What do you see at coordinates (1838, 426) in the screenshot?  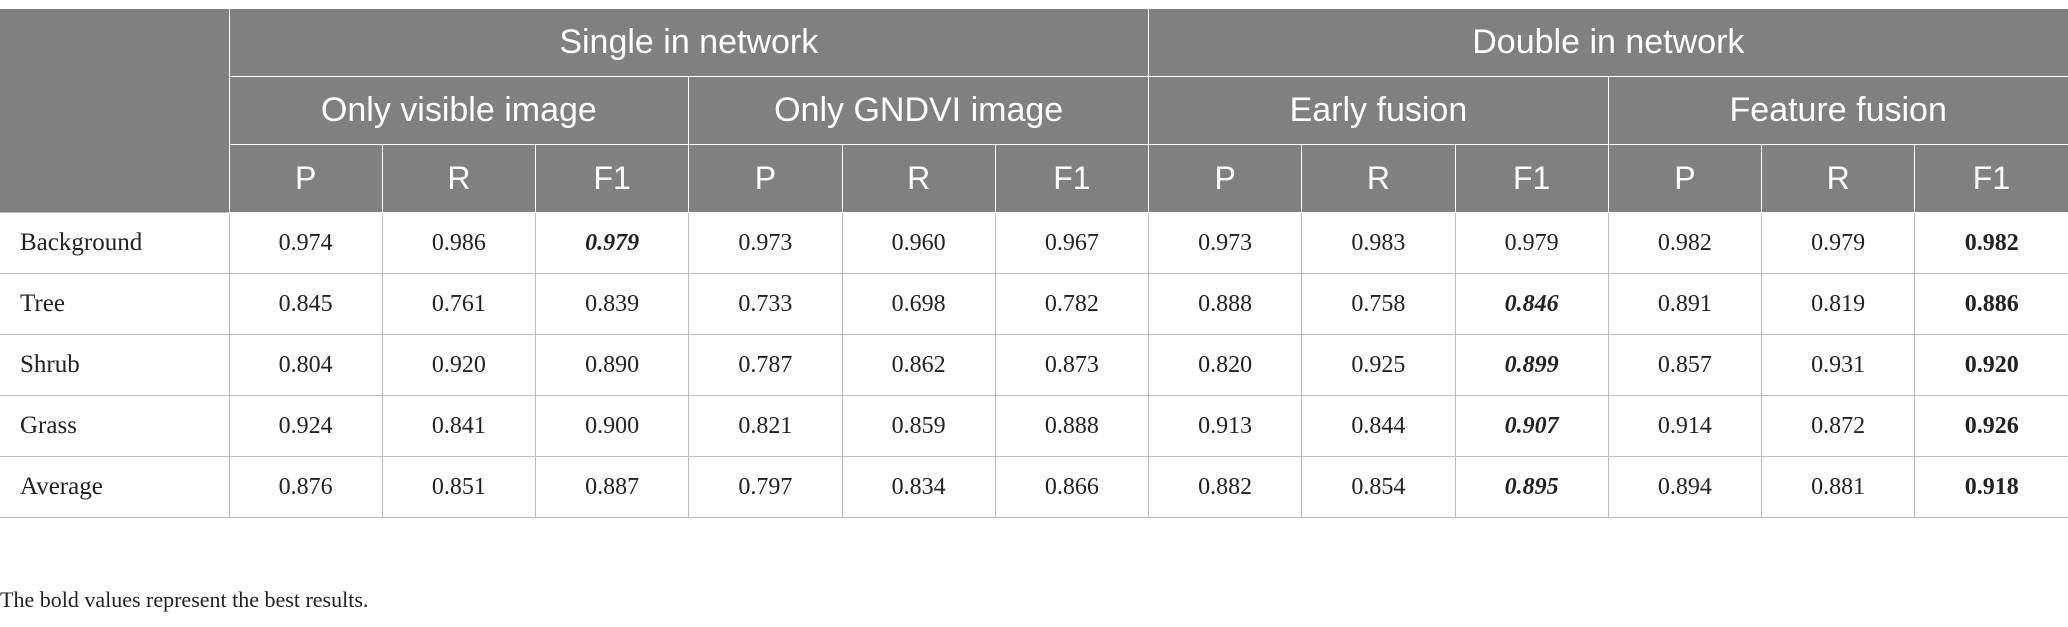 I see `table-cell: 0.872` at bounding box center [1838, 426].